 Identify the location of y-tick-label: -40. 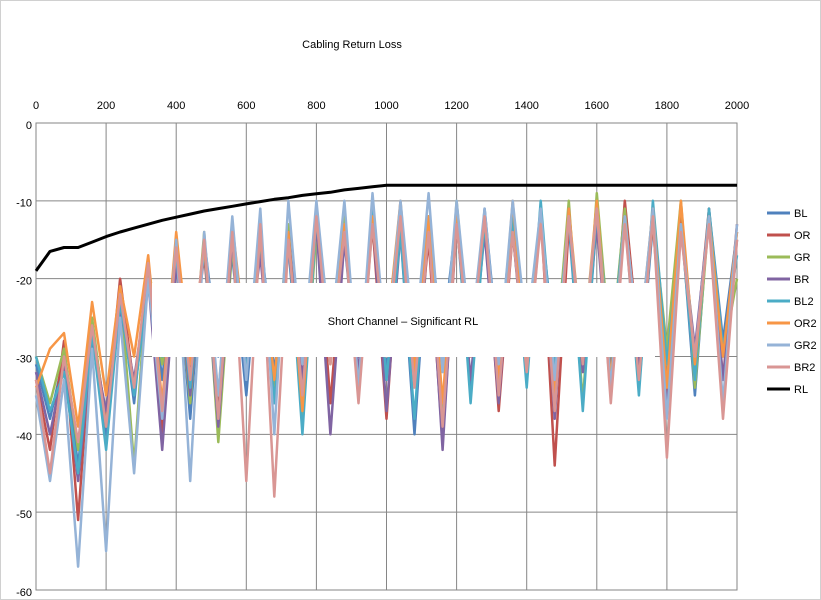
(24, 437).